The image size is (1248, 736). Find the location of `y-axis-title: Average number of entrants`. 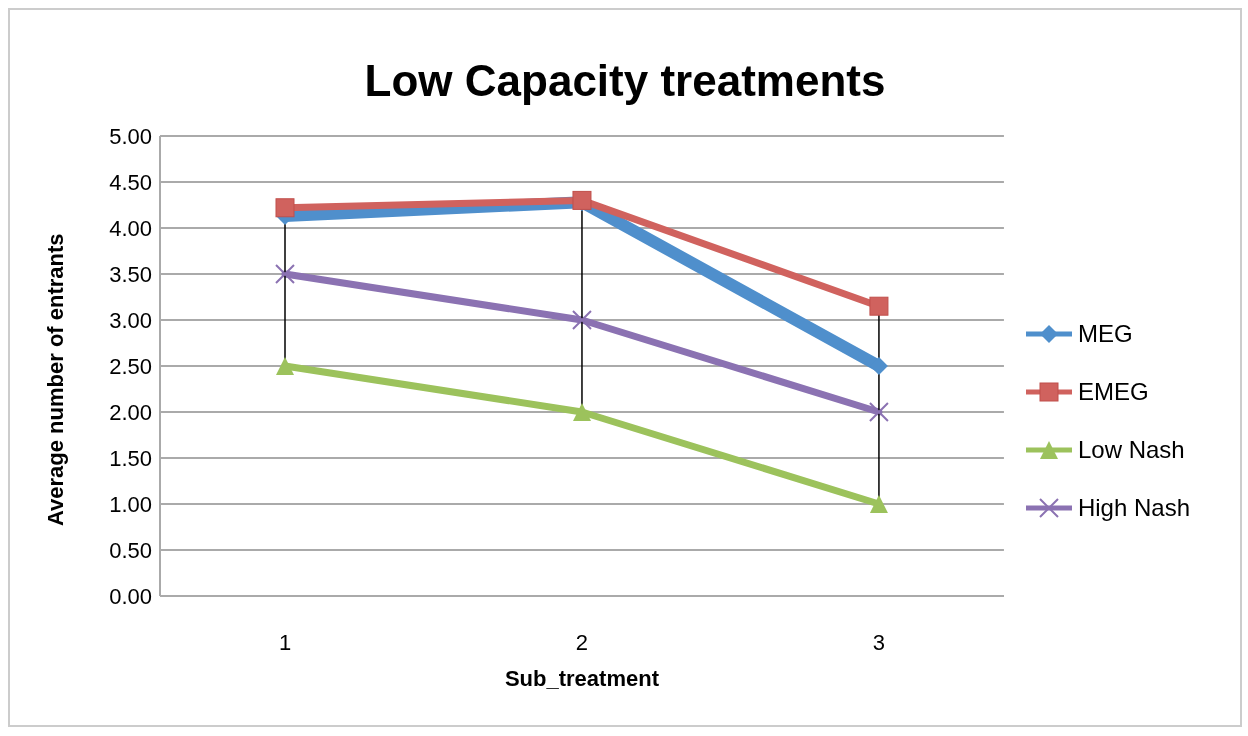

y-axis-title: Average number of entrants is located at coordinates (55, 379).